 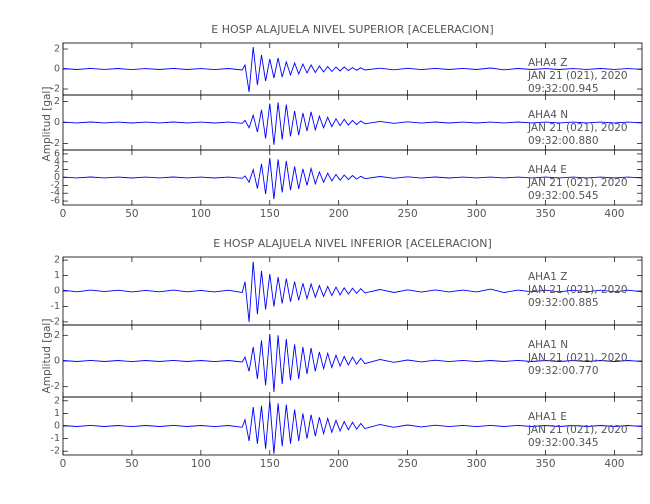 I want to click on station-label: AHA4 N, so click(x=548, y=115).